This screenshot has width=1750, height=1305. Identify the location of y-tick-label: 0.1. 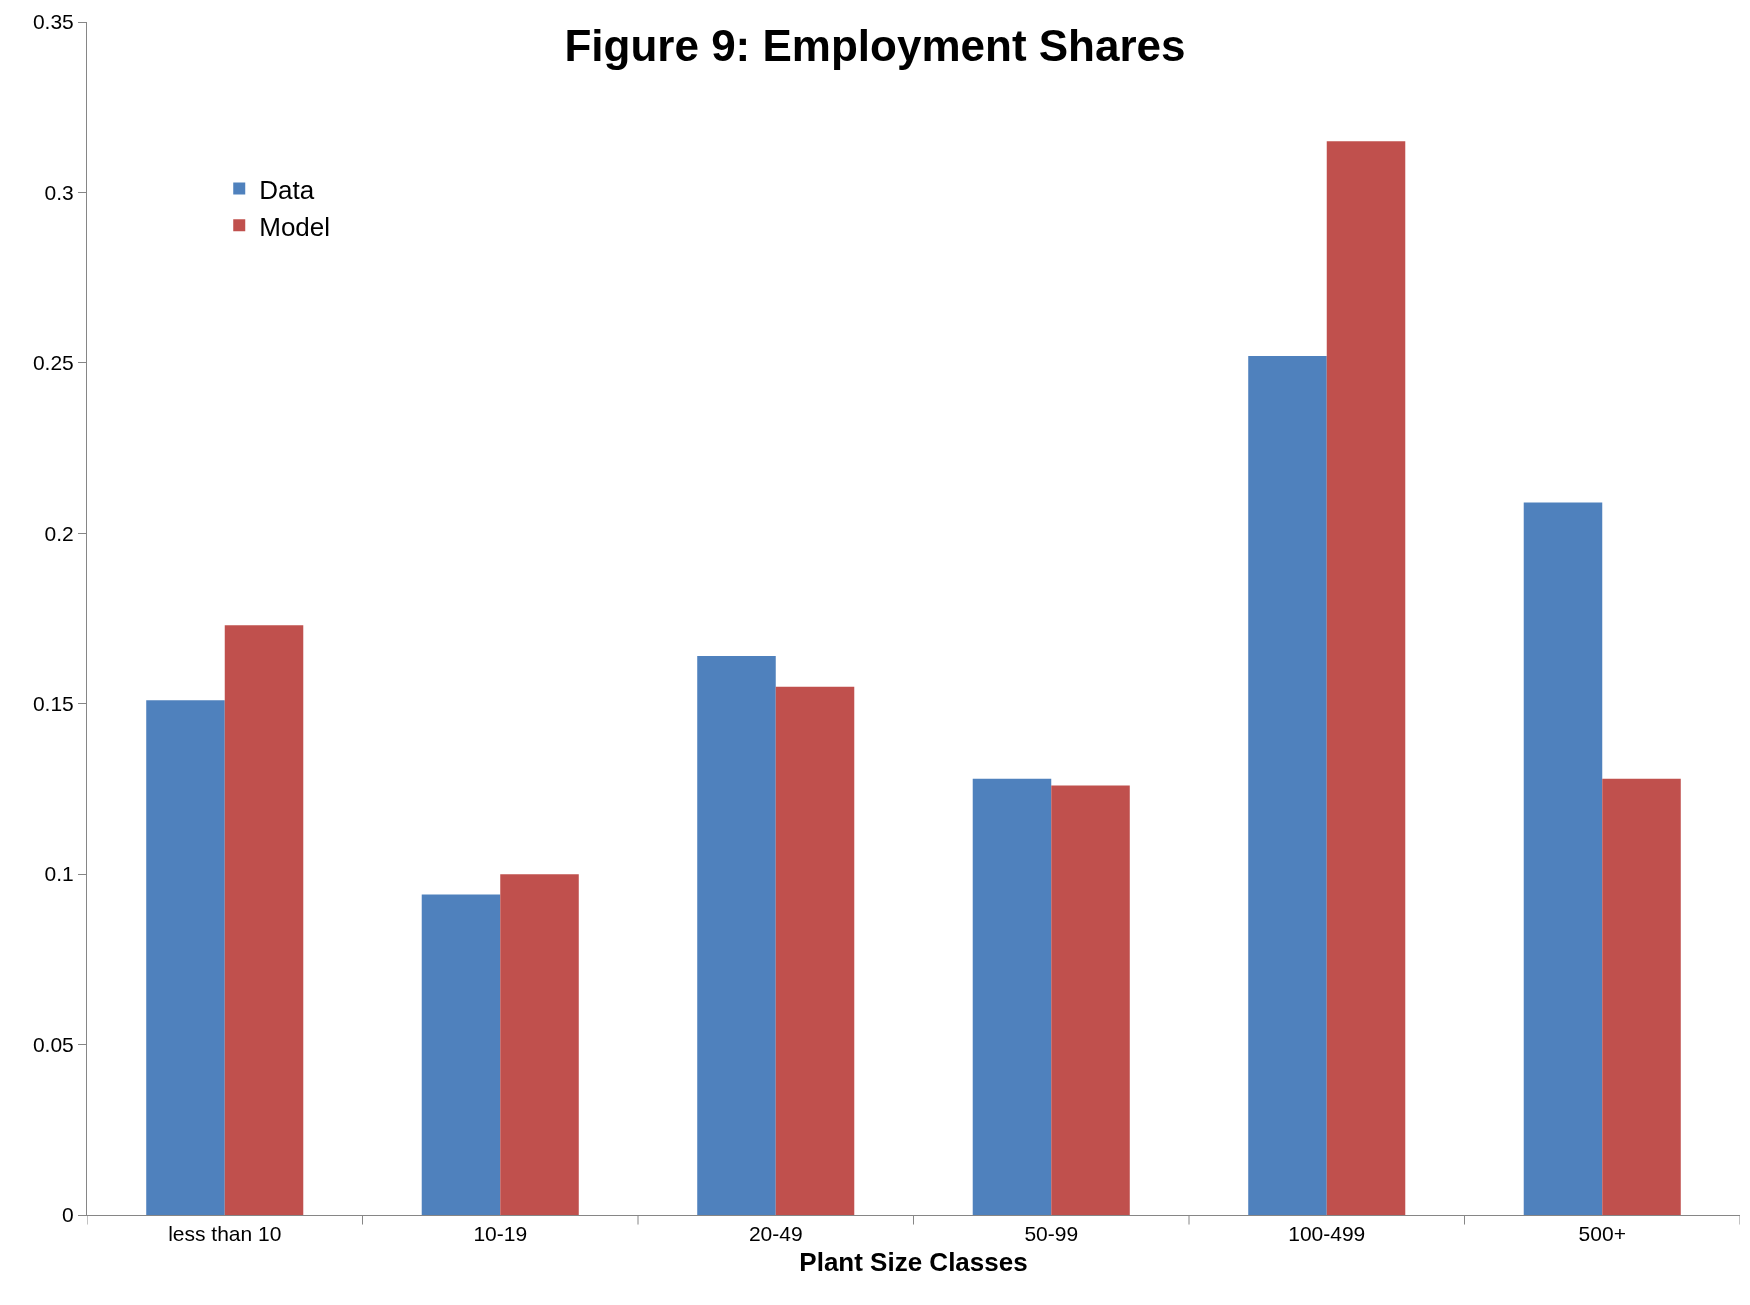
(59, 874).